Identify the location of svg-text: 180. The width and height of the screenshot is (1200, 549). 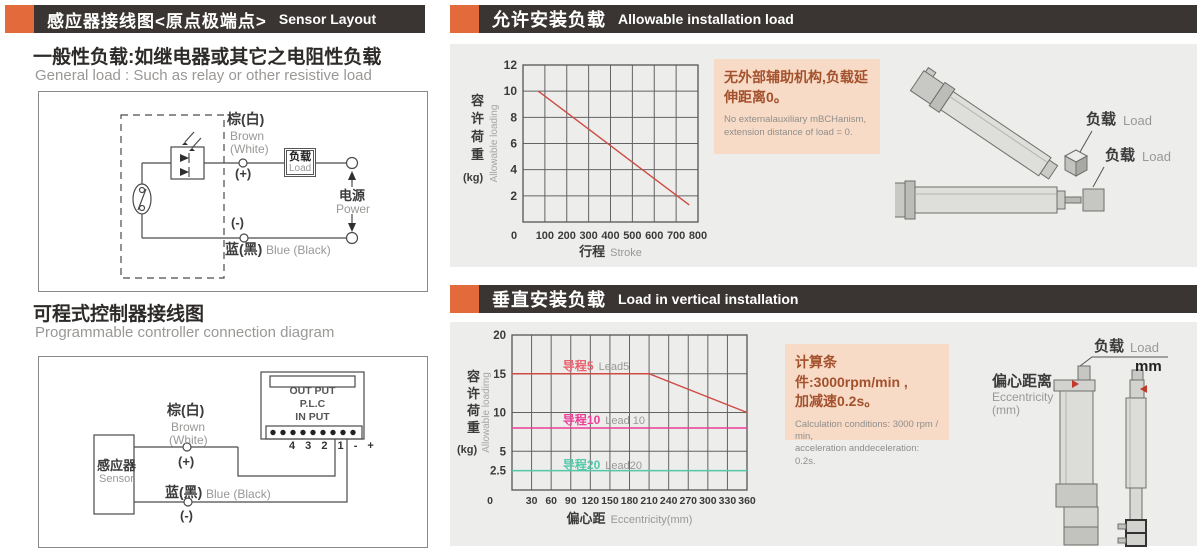
(630, 501).